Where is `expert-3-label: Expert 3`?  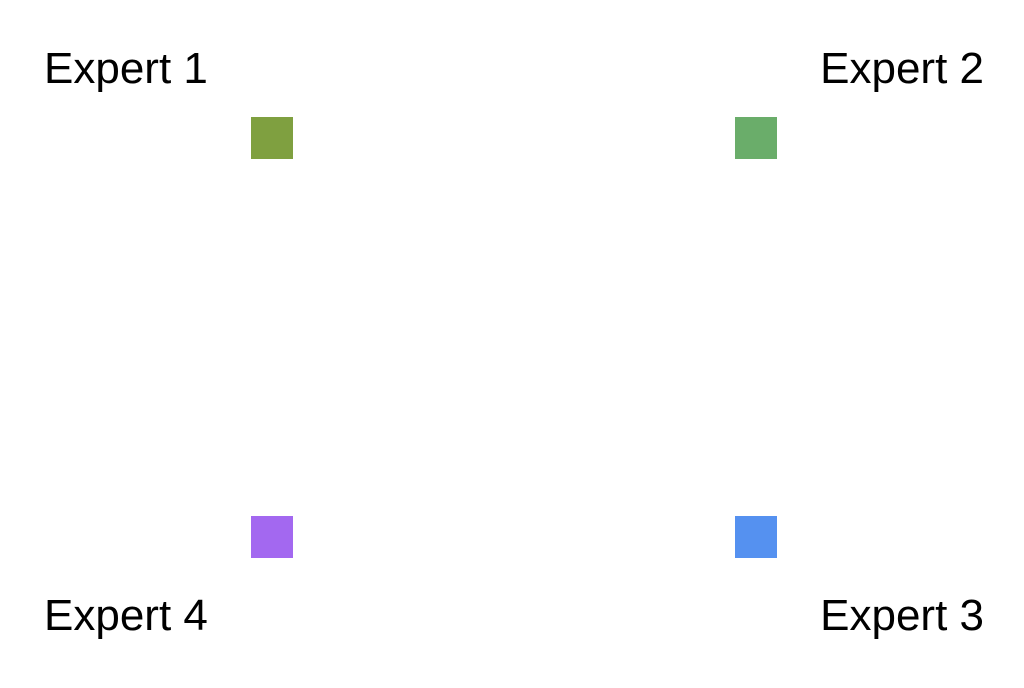
expert-3-label: Expert 3 is located at coordinates (902, 615).